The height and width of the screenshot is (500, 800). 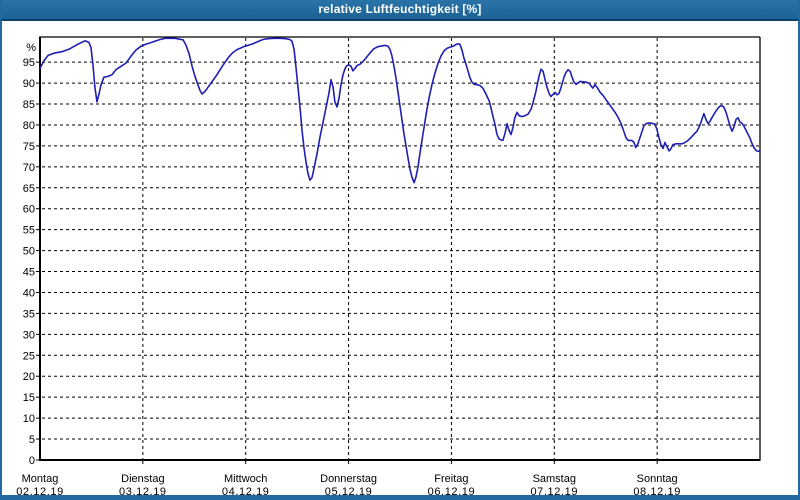 What do you see at coordinates (348, 479) in the screenshot?
I see `x-axis-day-label: Donnerstag` at bounding box center [348, 479].